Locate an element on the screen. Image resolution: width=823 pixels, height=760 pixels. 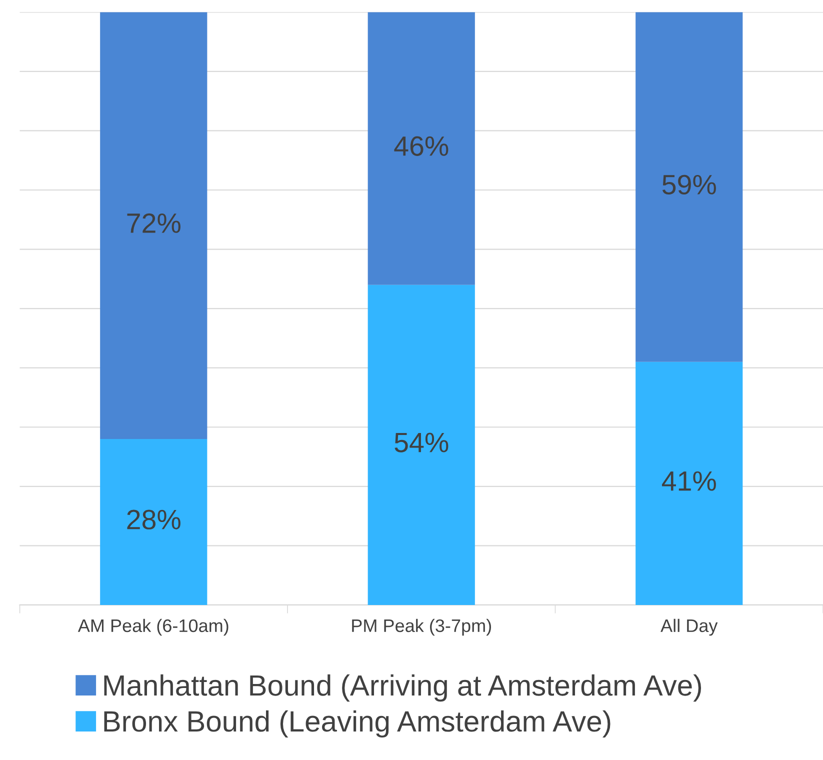
data-label: 59% is located at coordinates (689, 184).